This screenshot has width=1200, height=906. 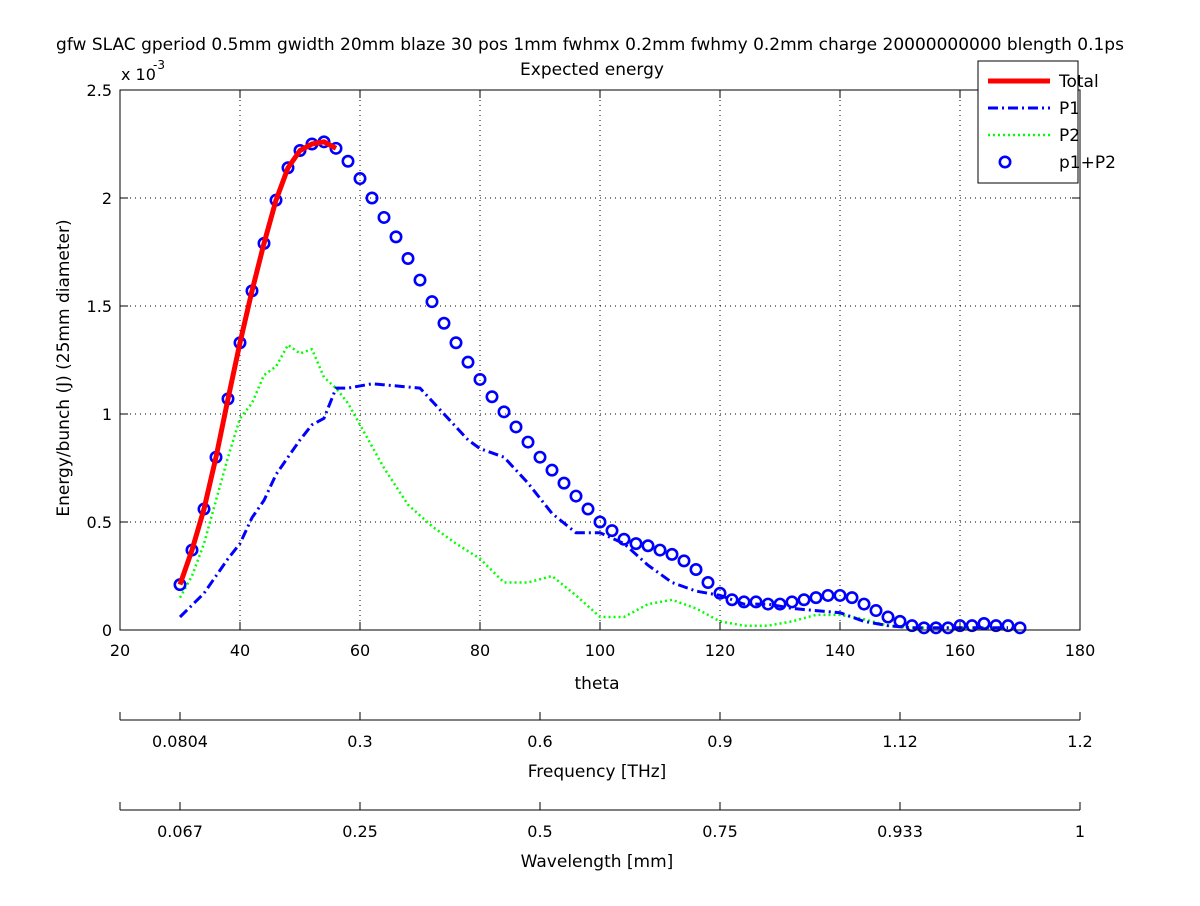 I want to click on legend-label: P2, so click(x=1069, y=136).